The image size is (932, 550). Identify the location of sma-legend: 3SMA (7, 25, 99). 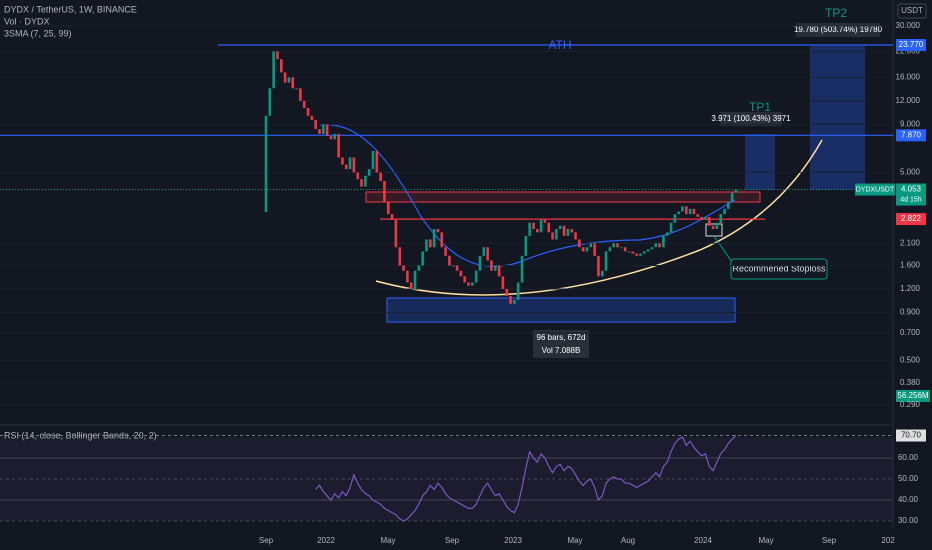
(38, 33).